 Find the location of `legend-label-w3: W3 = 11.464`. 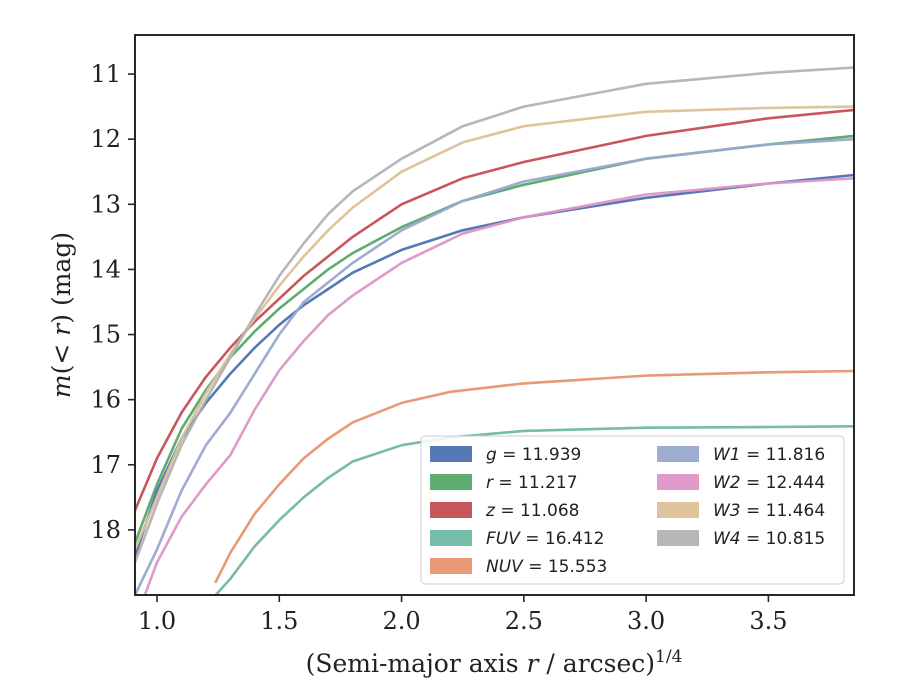

legend-label-w3: W3 = 11.464 is located at coordinates (769, 511).